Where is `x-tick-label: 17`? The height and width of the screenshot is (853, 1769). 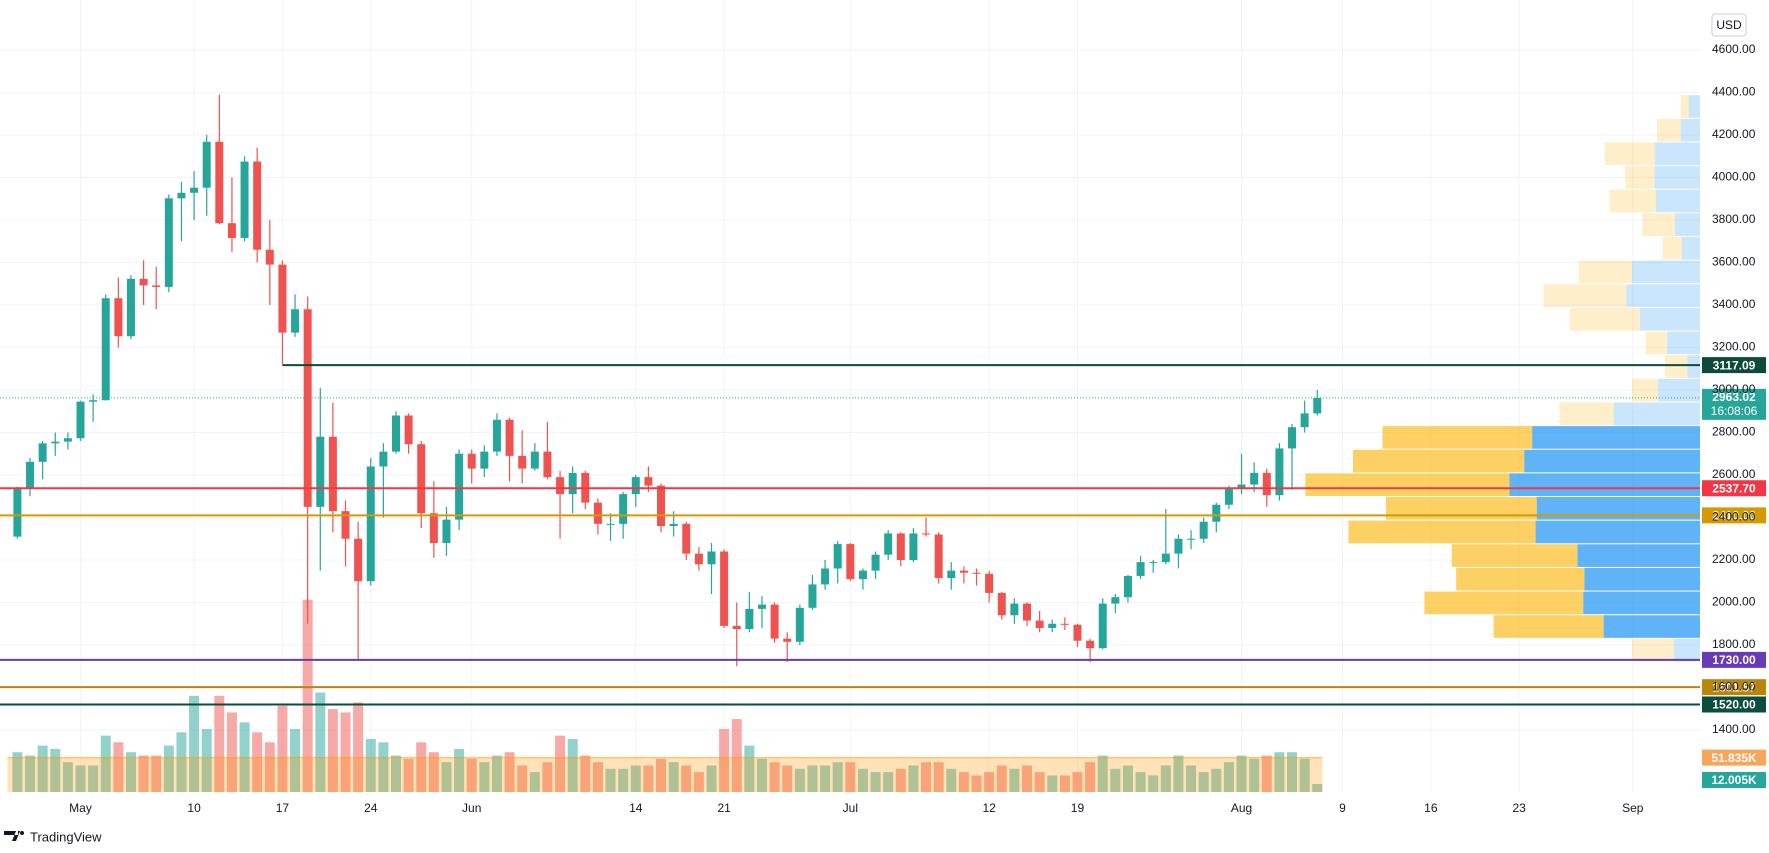
x-tick-label: 17 is located at coordinates (283, 808).